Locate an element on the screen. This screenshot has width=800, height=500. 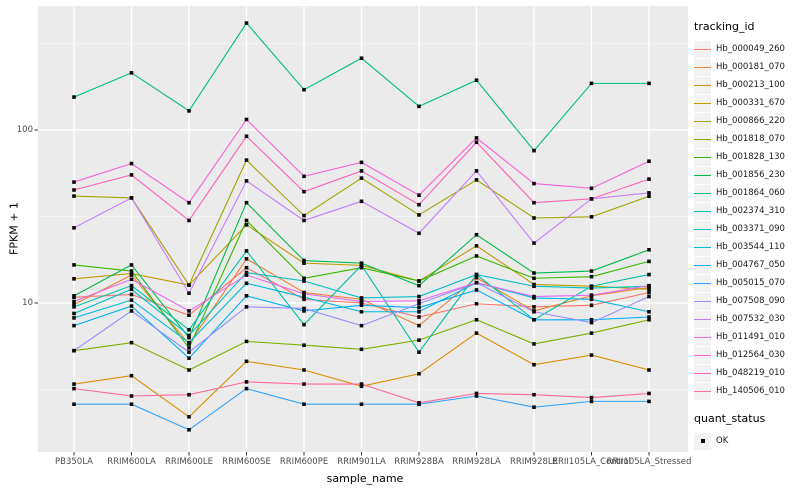
x-tick-label: RRII105LA_Stressed is located at coordinates (649, 462).